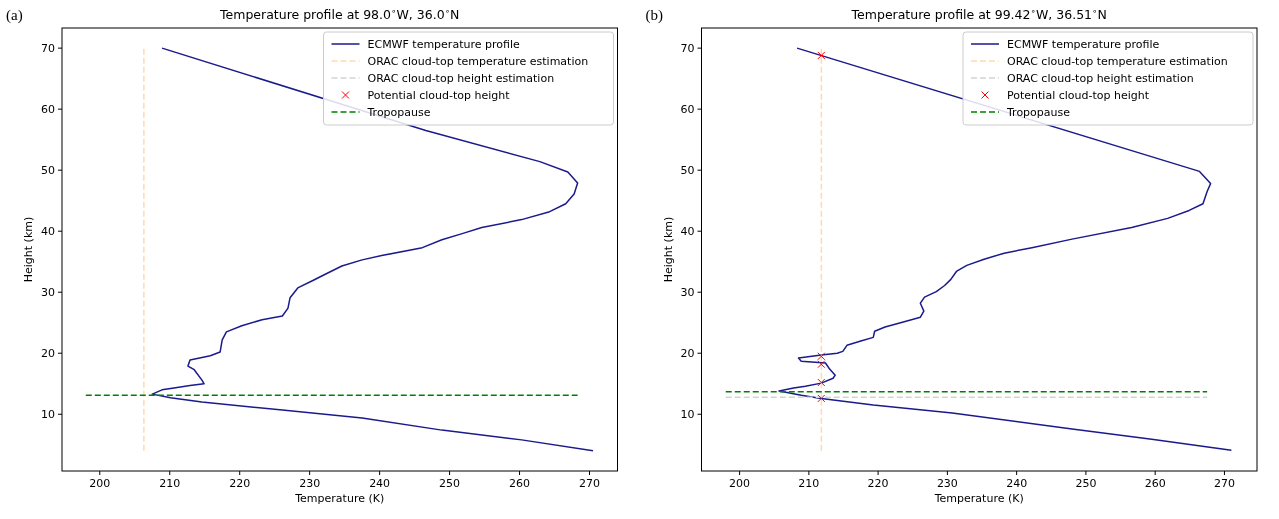  Describe the element at coordinates (14, 15) in the screenshot. I see `text: (a)` at that location.